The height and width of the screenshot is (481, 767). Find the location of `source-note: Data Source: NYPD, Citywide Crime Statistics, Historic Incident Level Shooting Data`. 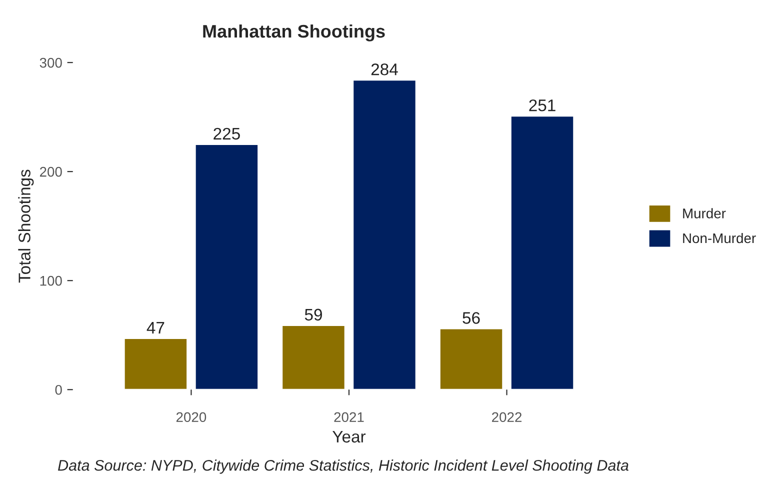

source-note: Data Source: NYPD, Citywide Crime Statistics, Historic Incident Level Shooting Data is located at coordinates (343, 467).